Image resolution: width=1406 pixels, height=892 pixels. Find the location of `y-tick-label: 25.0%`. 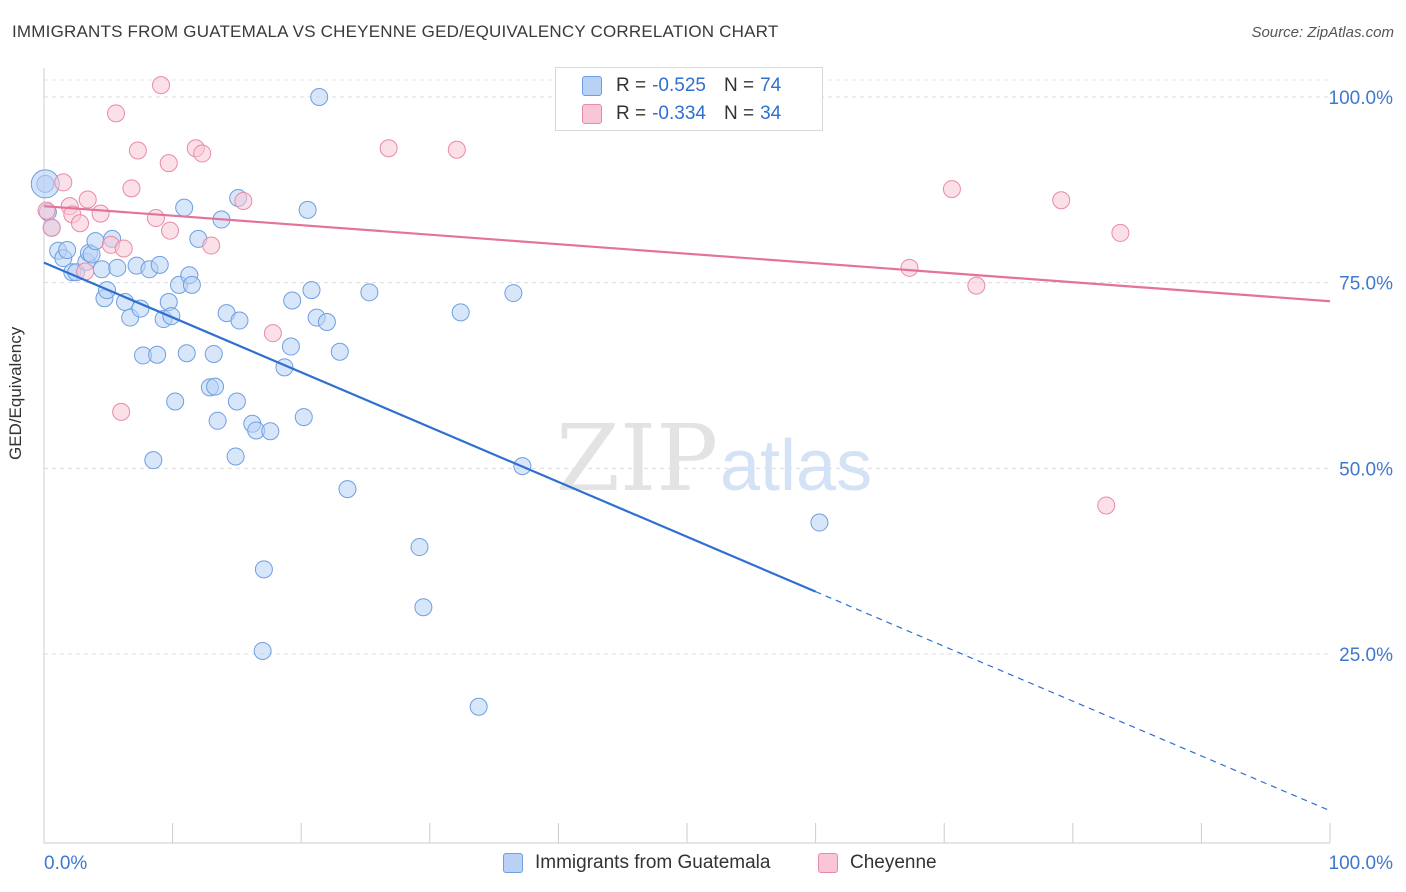

y-tick-label: 25.0% is located at coordinates (1366, 655).